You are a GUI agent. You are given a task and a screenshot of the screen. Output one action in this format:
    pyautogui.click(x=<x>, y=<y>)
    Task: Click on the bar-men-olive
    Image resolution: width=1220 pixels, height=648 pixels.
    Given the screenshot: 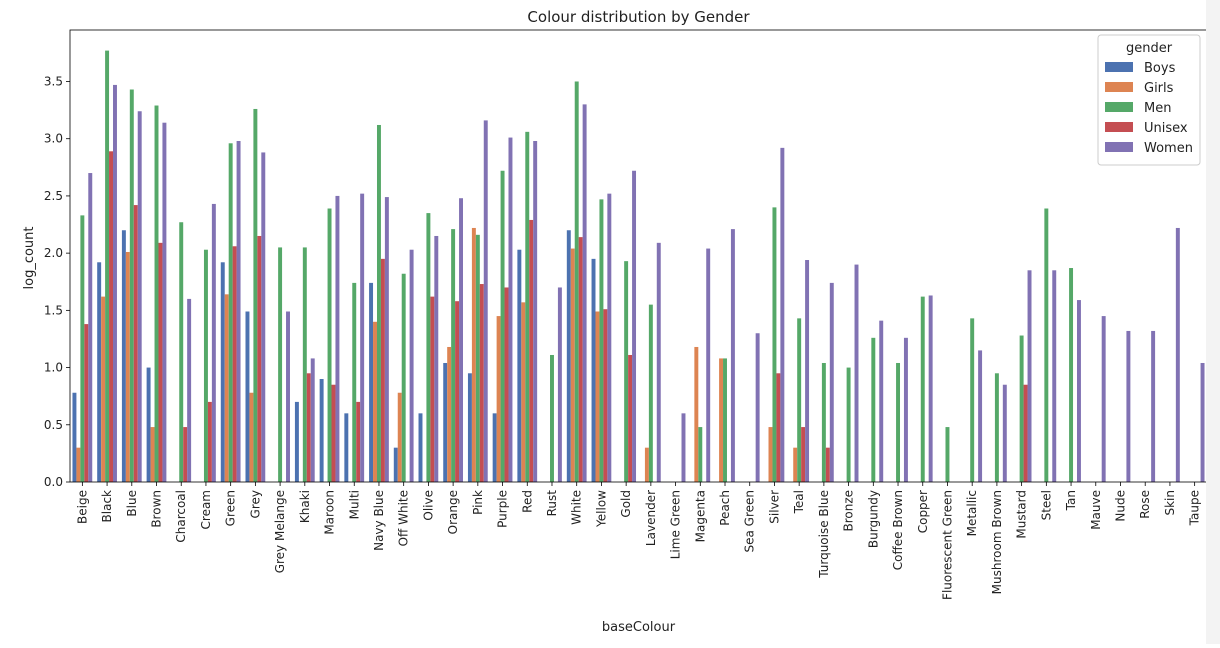 What is the action you would take?
    pyautogui.click(x=428, y=347)
    